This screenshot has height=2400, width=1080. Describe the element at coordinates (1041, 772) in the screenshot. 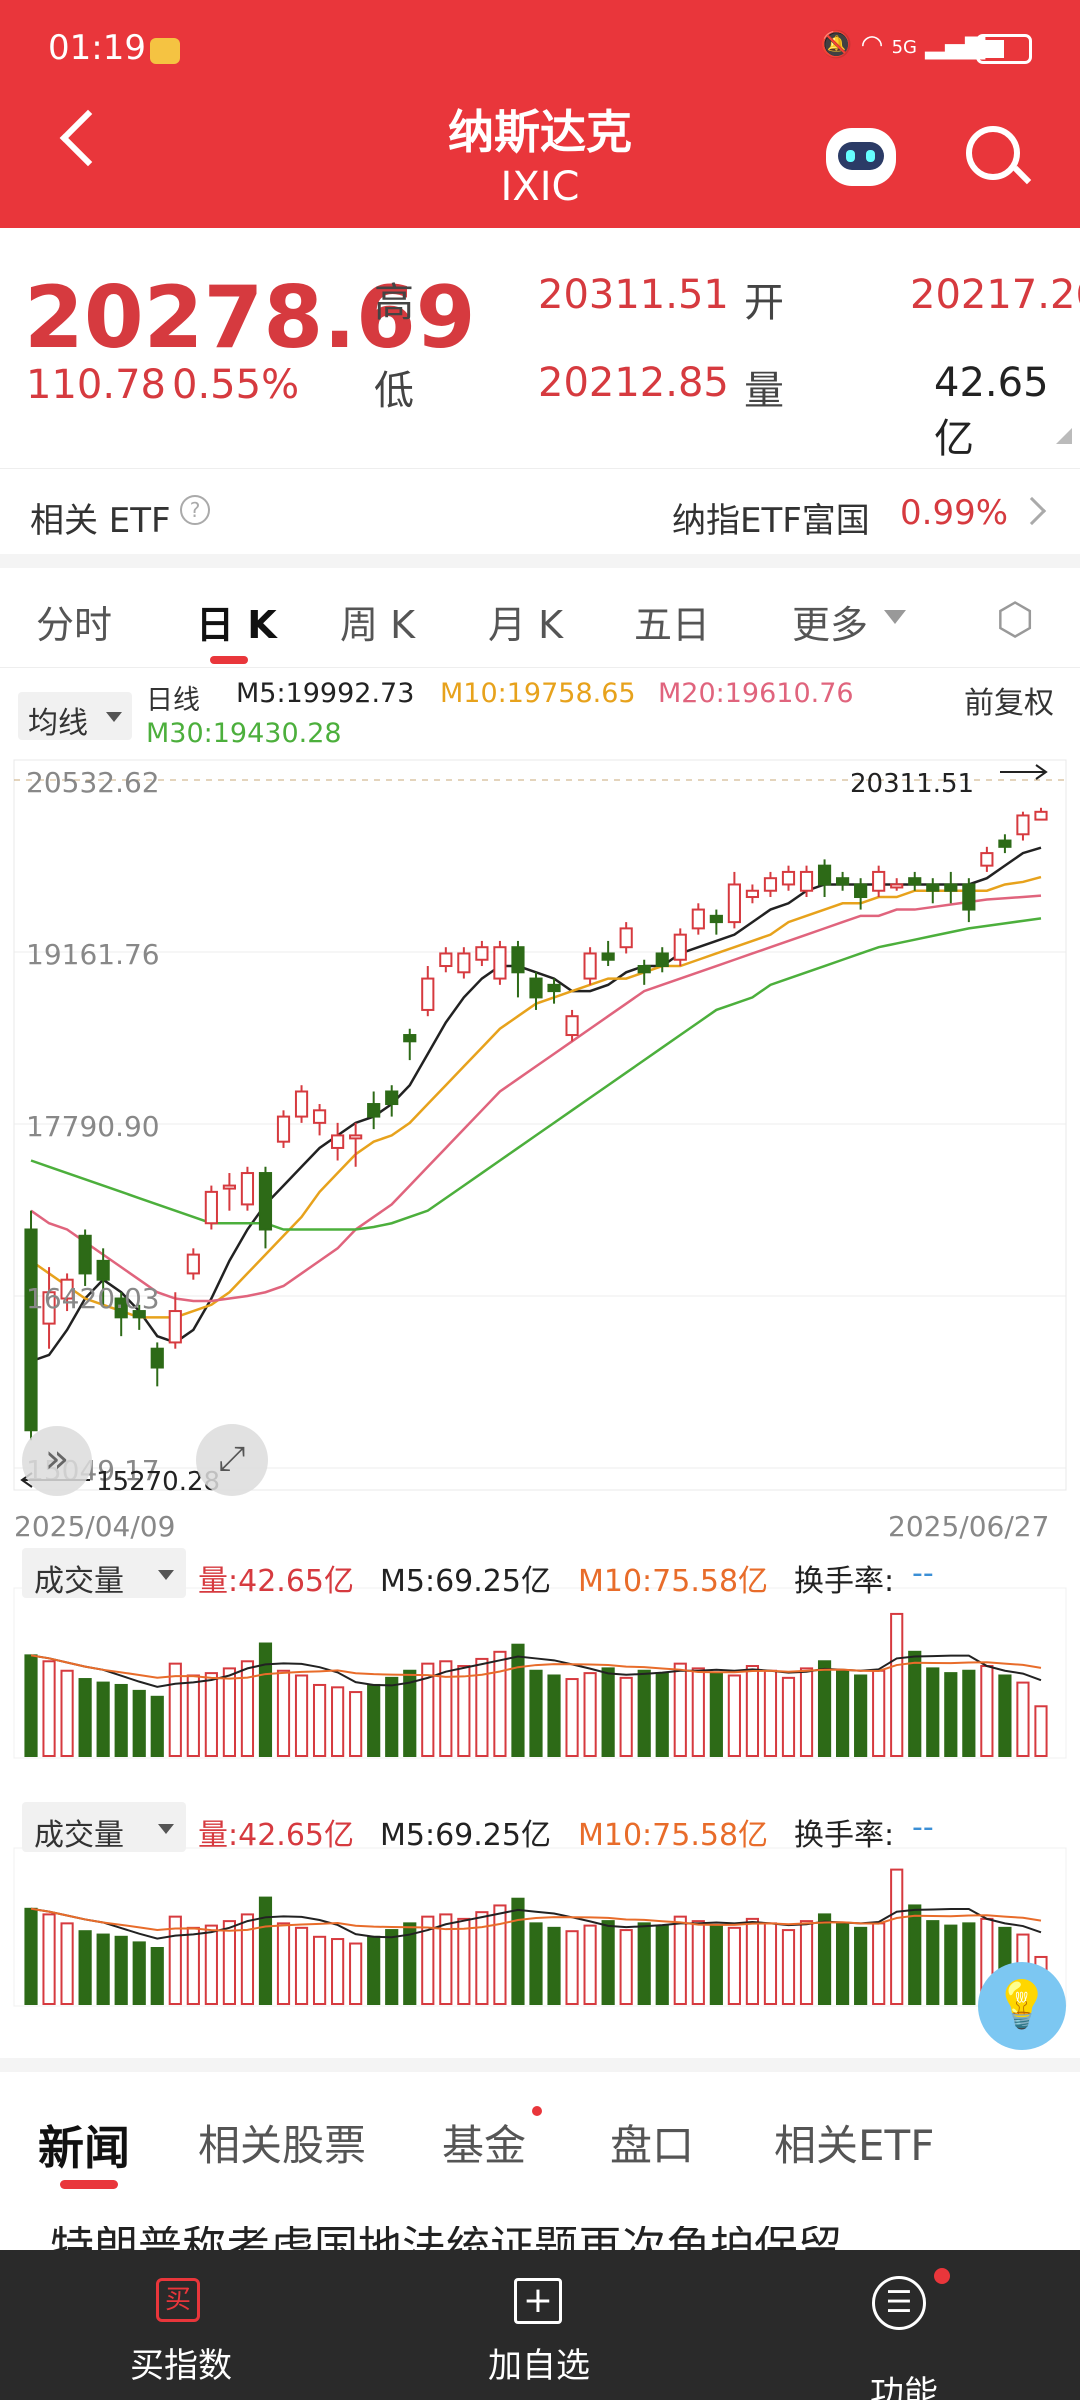

I see `max-arrow-head` at that location.